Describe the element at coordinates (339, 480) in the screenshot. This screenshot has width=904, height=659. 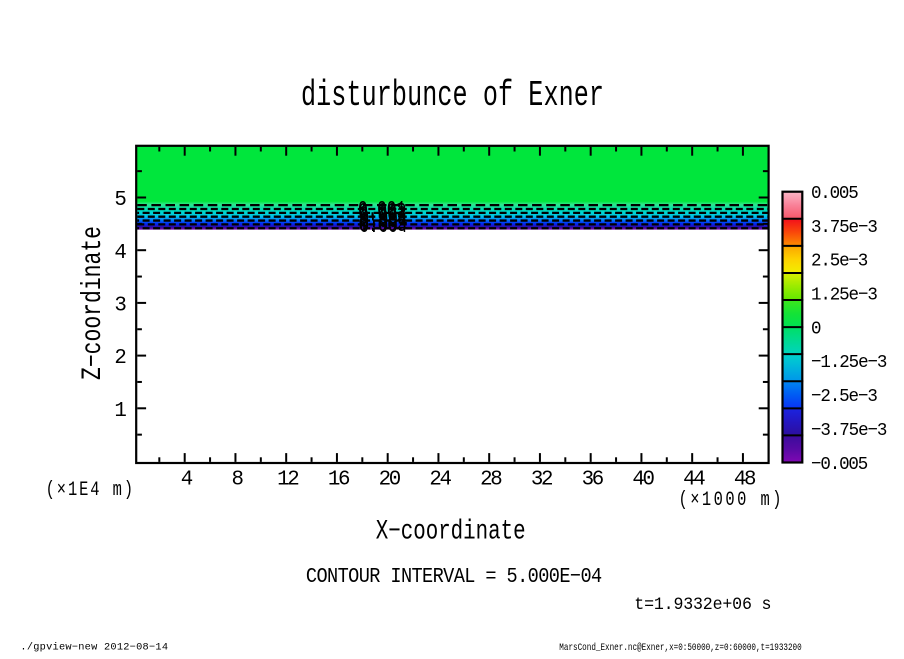
I see `svg-text: 16` at that location.